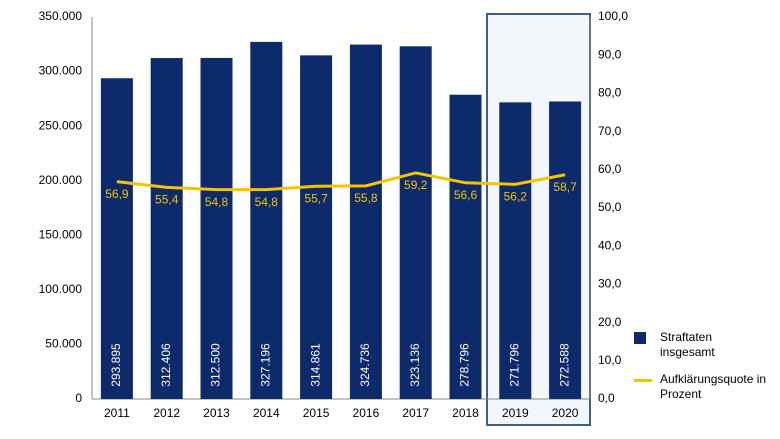 This screenshot has width=780, height=439. What do you see at coordinates (610, 54) in the screenshot?
I see `y2-tick-label: 90,0` at bounding box center [610, 54].